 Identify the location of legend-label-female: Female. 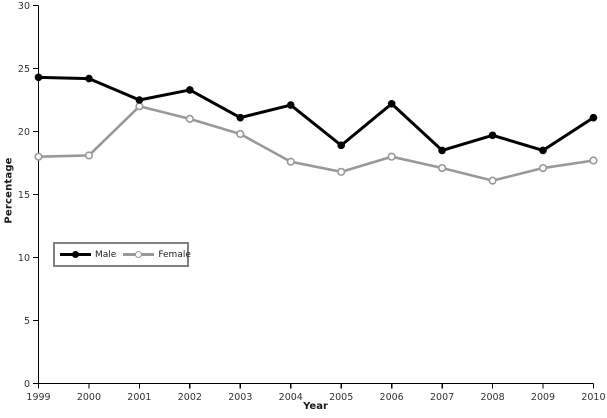
(174, 254).